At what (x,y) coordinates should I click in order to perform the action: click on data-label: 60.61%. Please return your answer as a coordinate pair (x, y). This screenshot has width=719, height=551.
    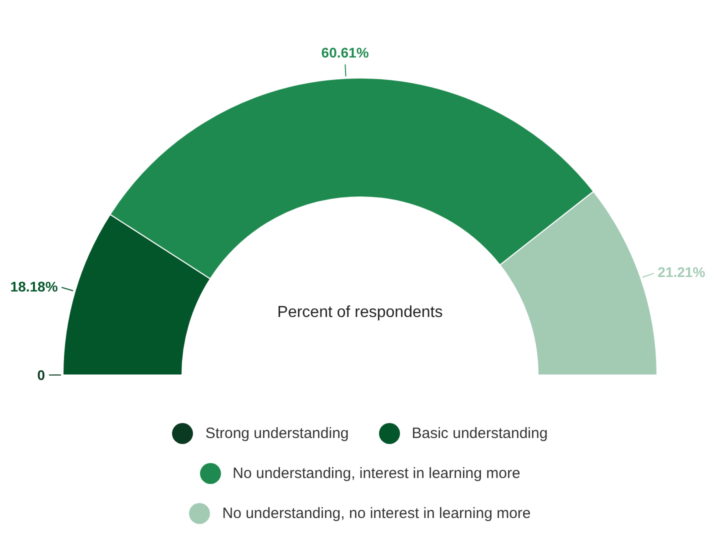
    Looking at the image, I should click on (345, 52).